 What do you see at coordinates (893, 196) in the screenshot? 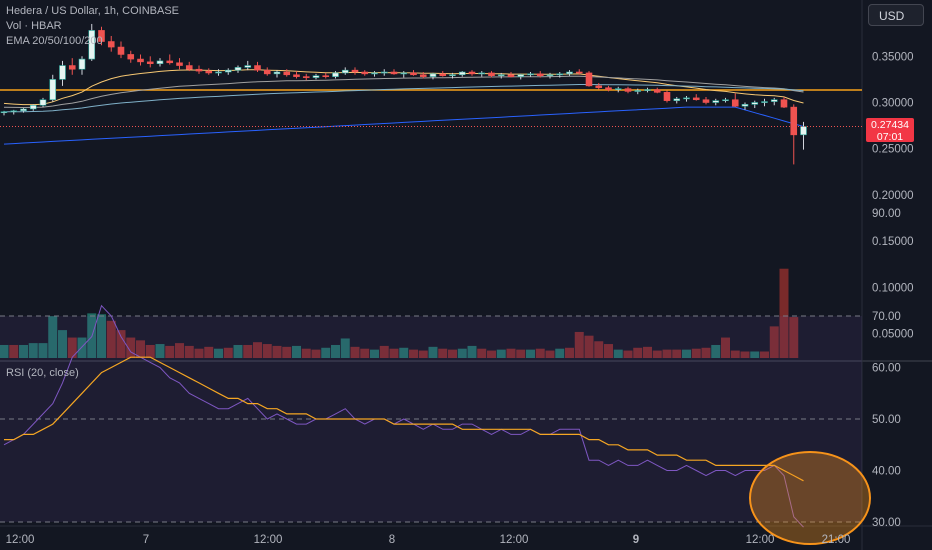
I see `price-tick-label: 0.20000` at bounding box center [893, 196].